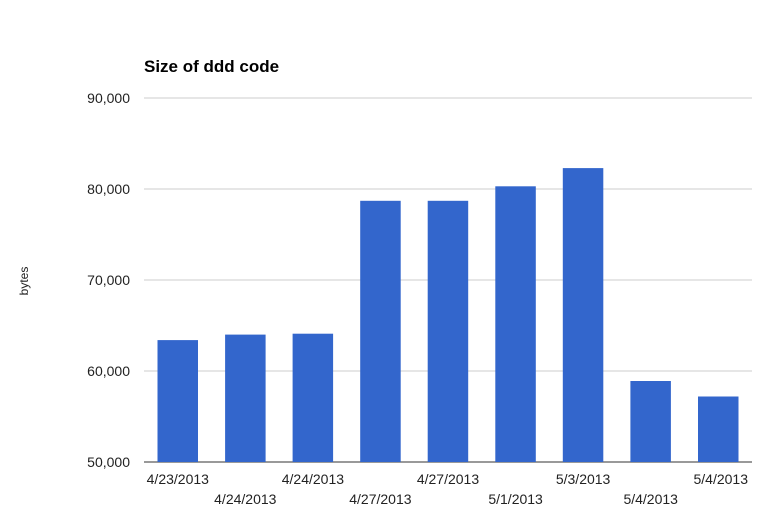  What do you see at coordinates (24, 281) in the screenshot?
I see `y-axis-title: bytes` at bounding box center [24, 281].